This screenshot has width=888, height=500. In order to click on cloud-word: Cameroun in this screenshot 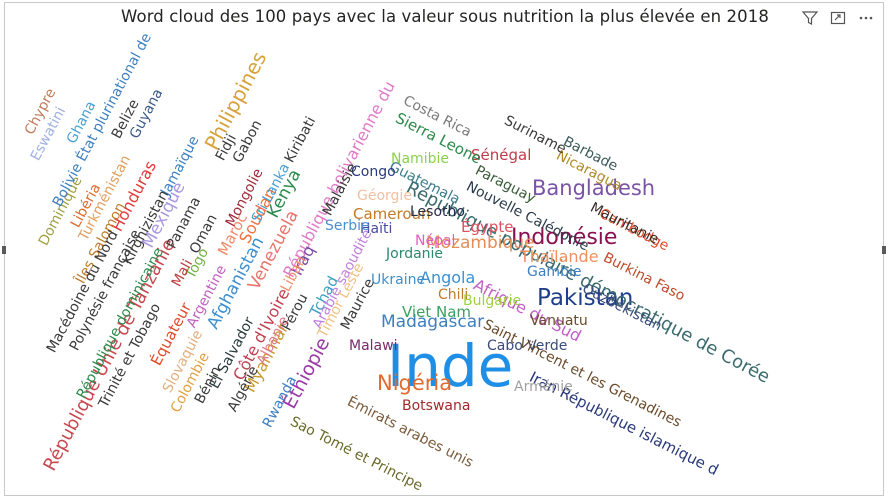, I will do `click(392, 214)`.